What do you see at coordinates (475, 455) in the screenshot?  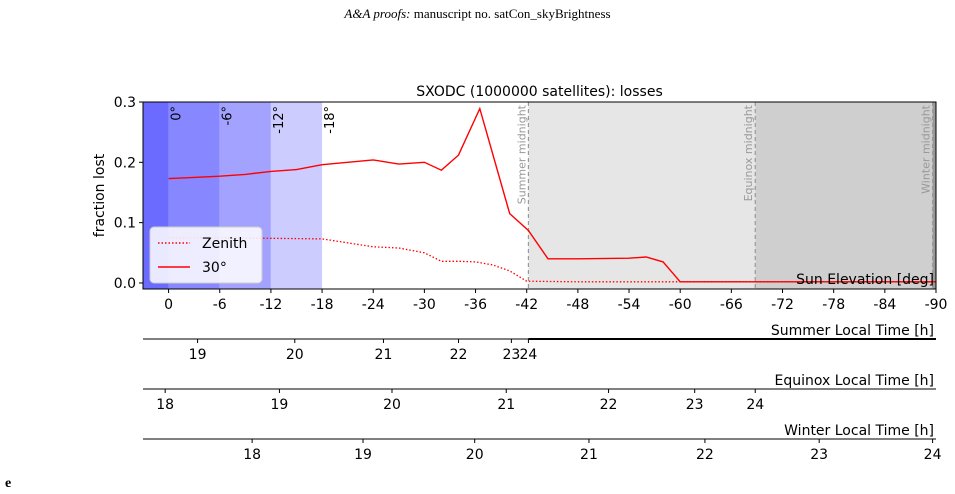 I see `time-axis-2-tick-label-2: 20` at bounding box center [475, 455].